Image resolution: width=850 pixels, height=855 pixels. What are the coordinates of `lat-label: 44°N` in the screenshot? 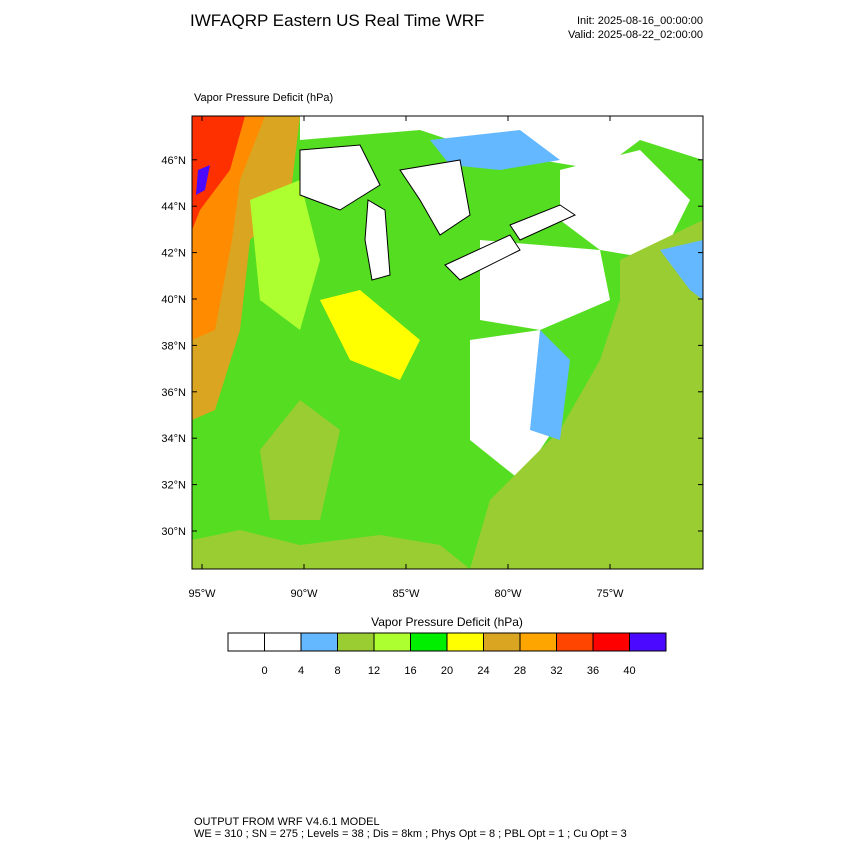 It's located at (173, 207).